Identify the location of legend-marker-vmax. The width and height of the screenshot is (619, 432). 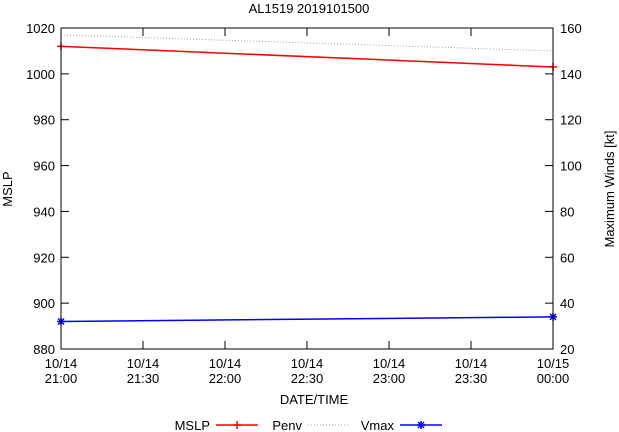
(421, 425).